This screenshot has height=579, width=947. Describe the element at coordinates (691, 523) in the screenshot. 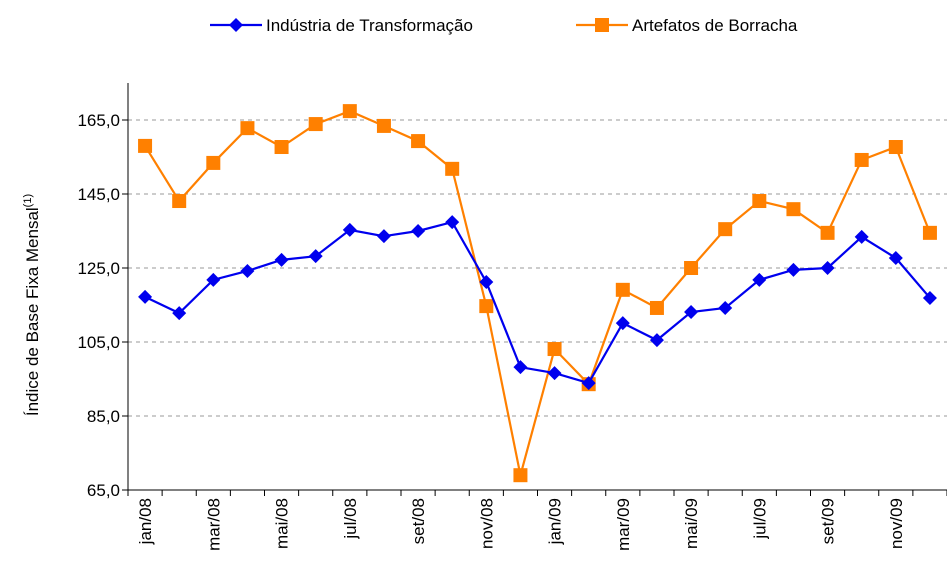

I see `x-tick-label: mai/09` at that location.